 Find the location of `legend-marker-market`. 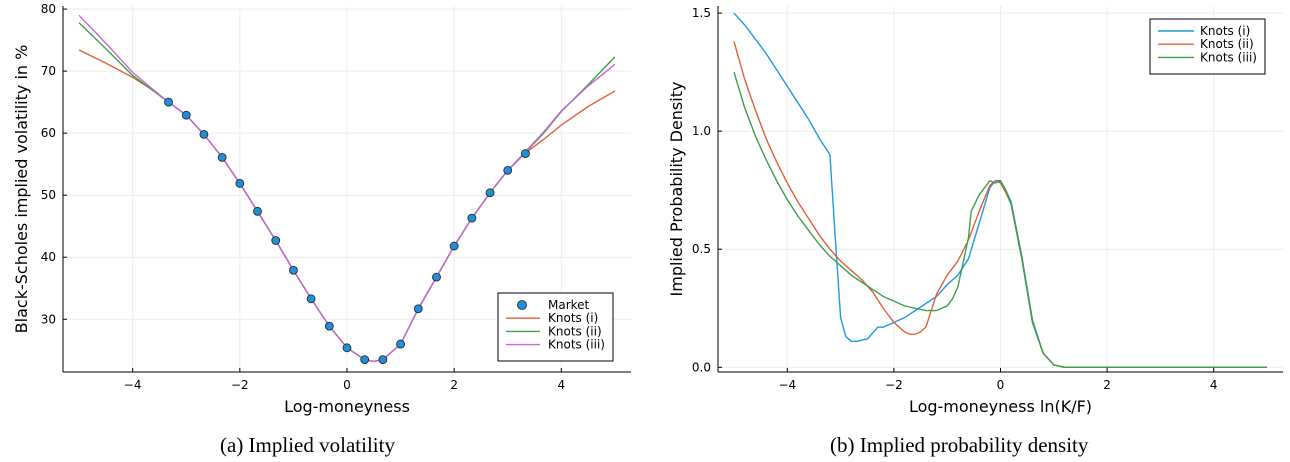

legend-marker-market is located at coordinates (522, 305).